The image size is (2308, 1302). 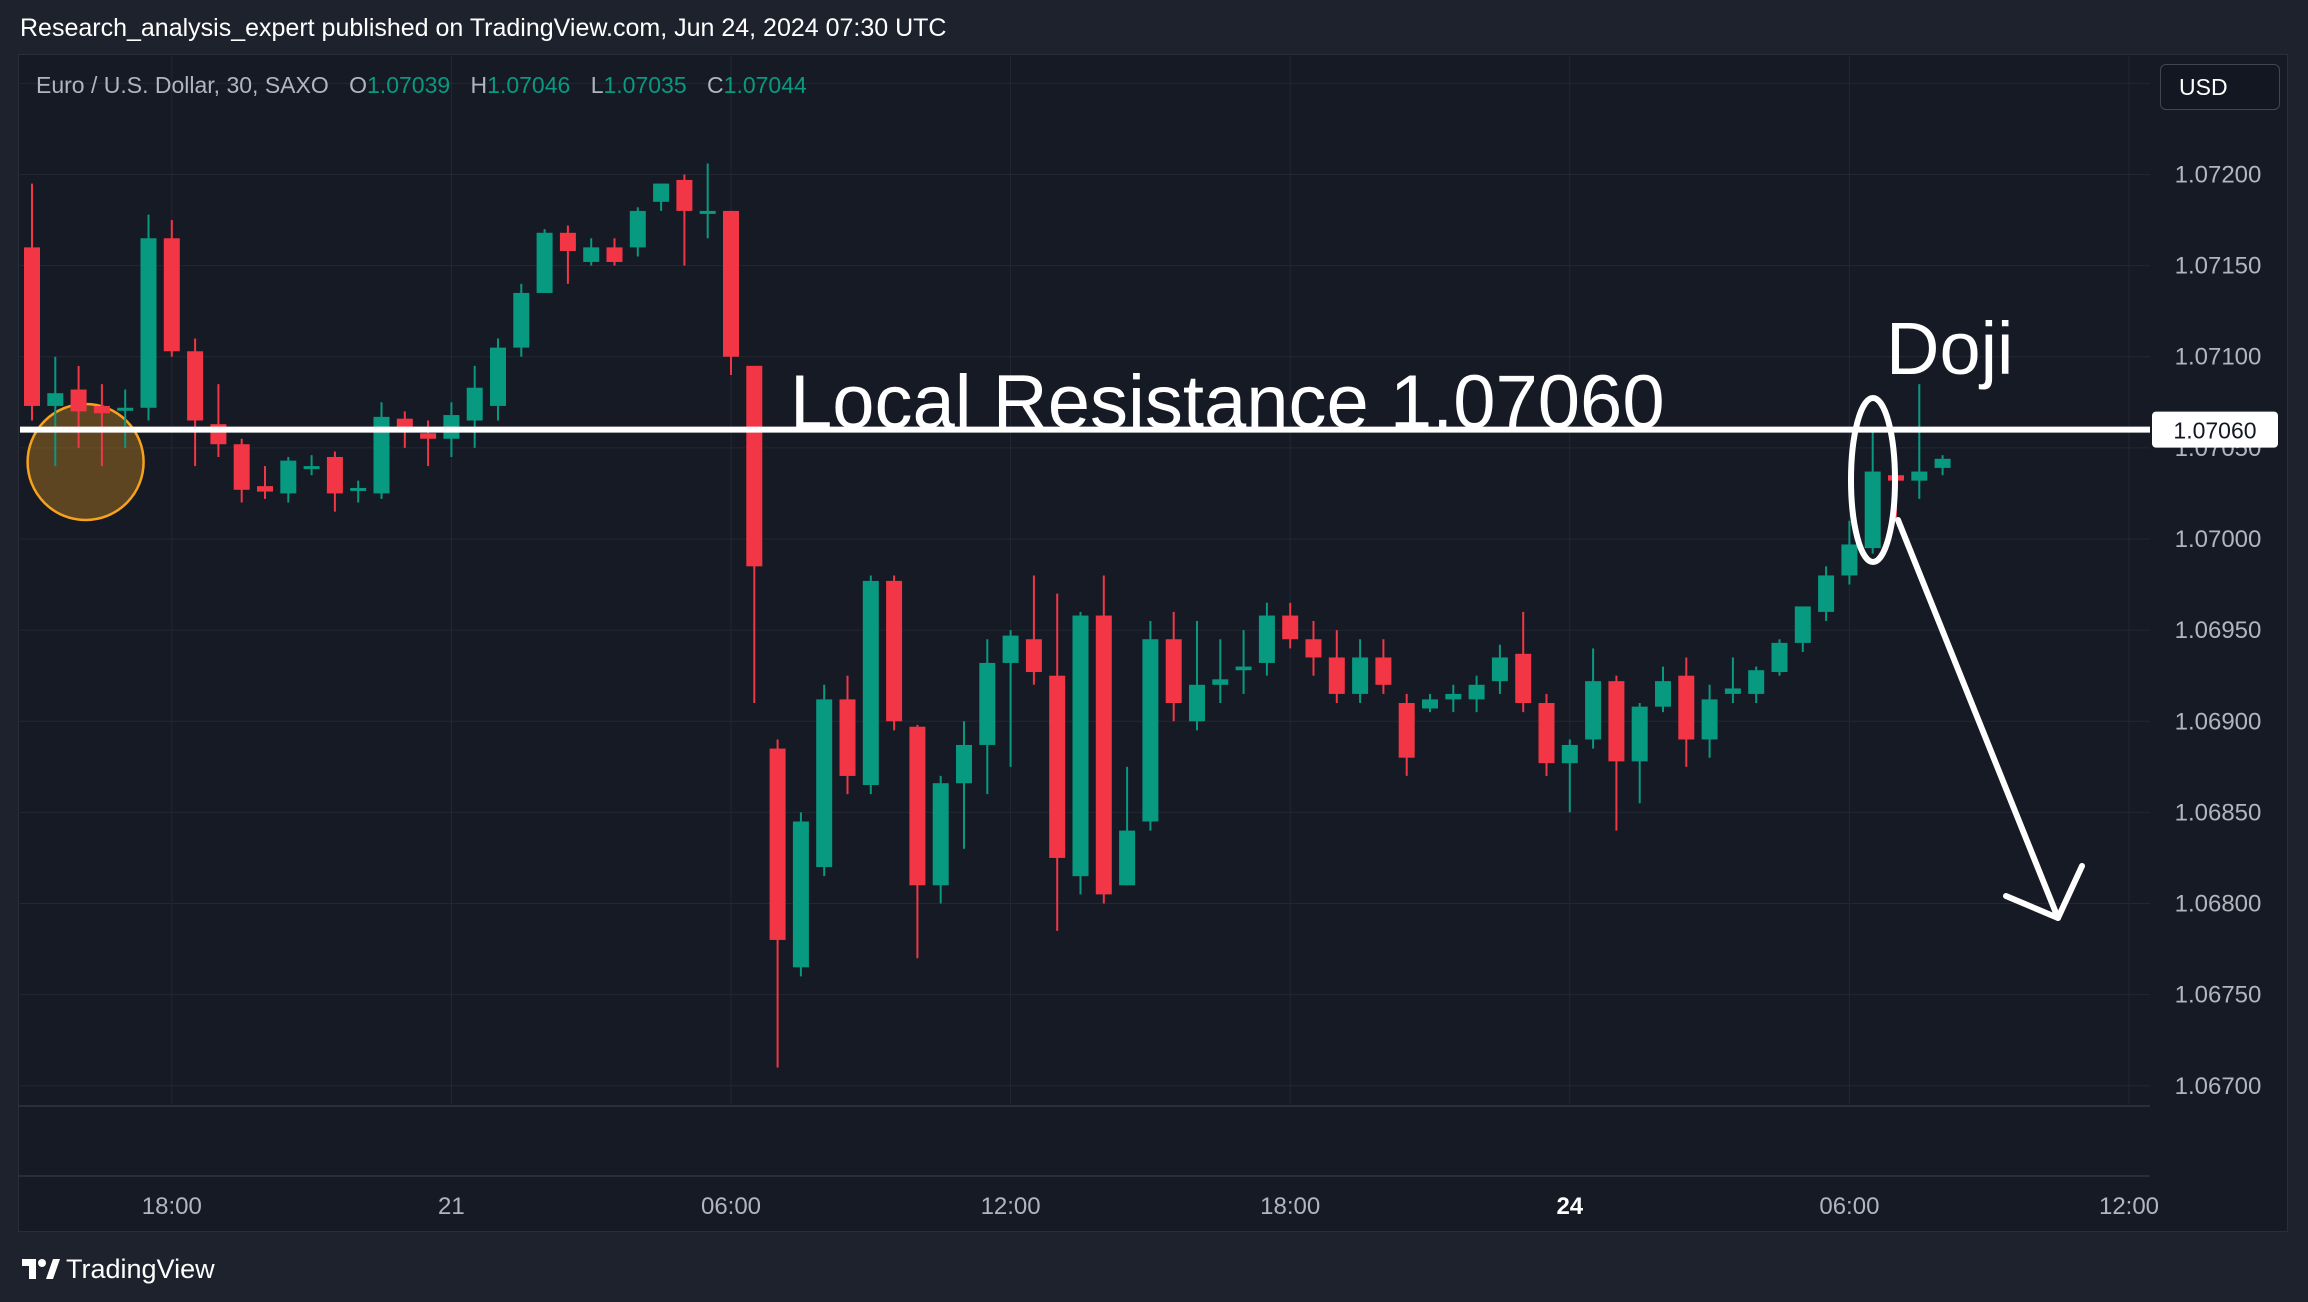 What do you see at coordinates (140, 1268) in the screenshot?
I see `brand-name: TradingView` at bounding box center [140, 1268].